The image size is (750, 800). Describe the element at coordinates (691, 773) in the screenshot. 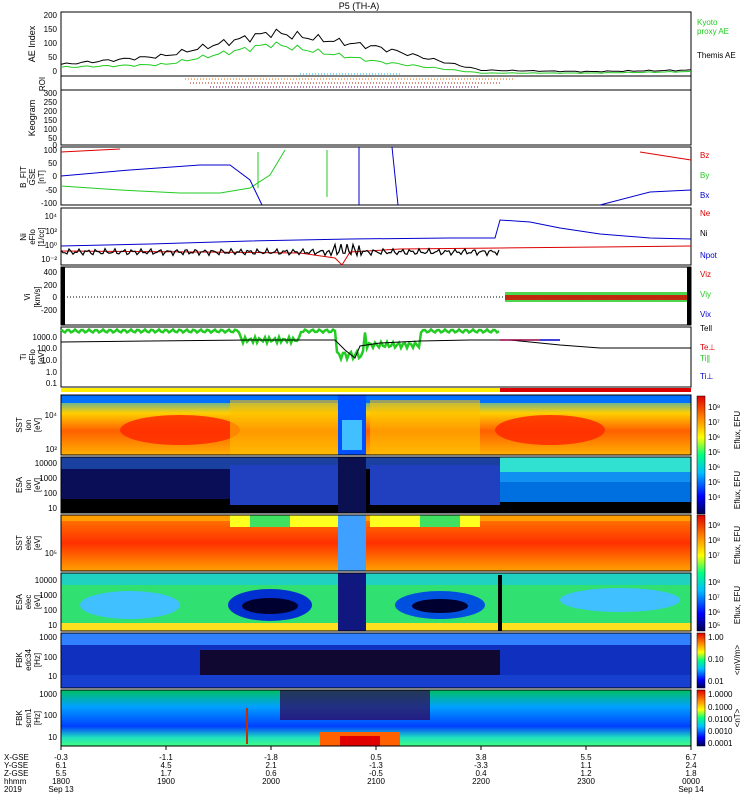

I see `x-tick-label: 1.8` at that location.